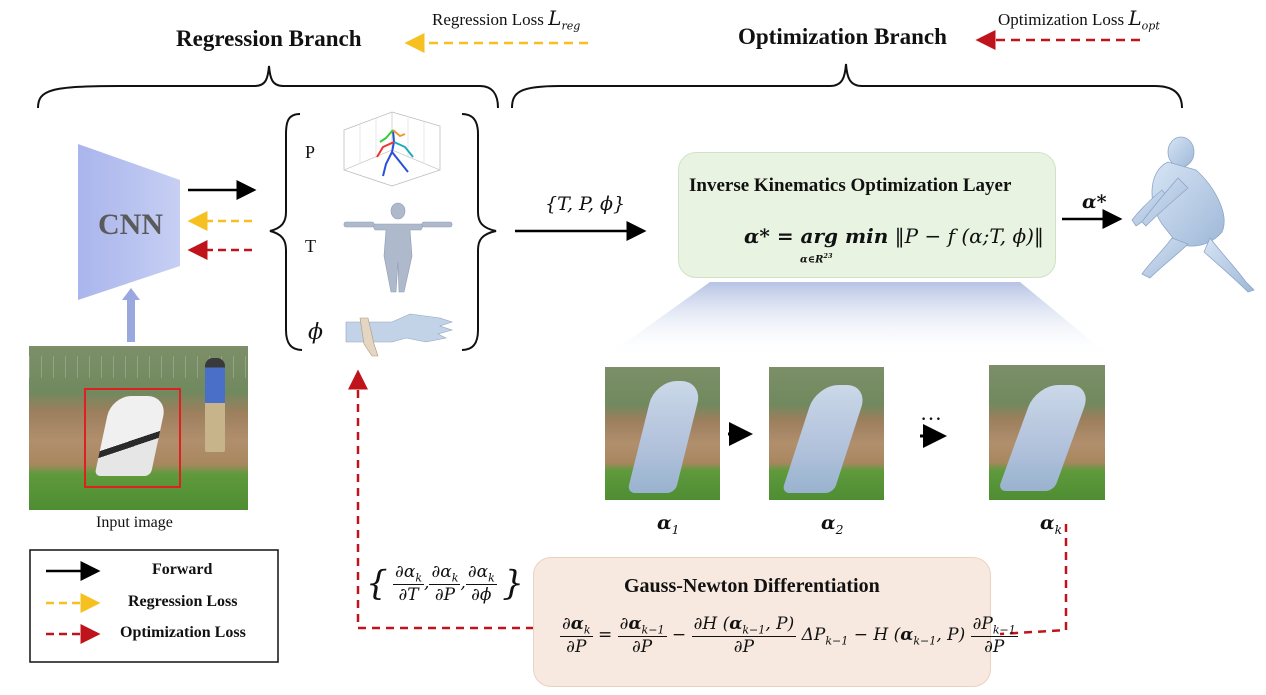 Image resolution: width=1266 pixels, height=695 pixels. Describe the element at coordinates (132, 438) in the screenshot. I see `detection-box` at that location.